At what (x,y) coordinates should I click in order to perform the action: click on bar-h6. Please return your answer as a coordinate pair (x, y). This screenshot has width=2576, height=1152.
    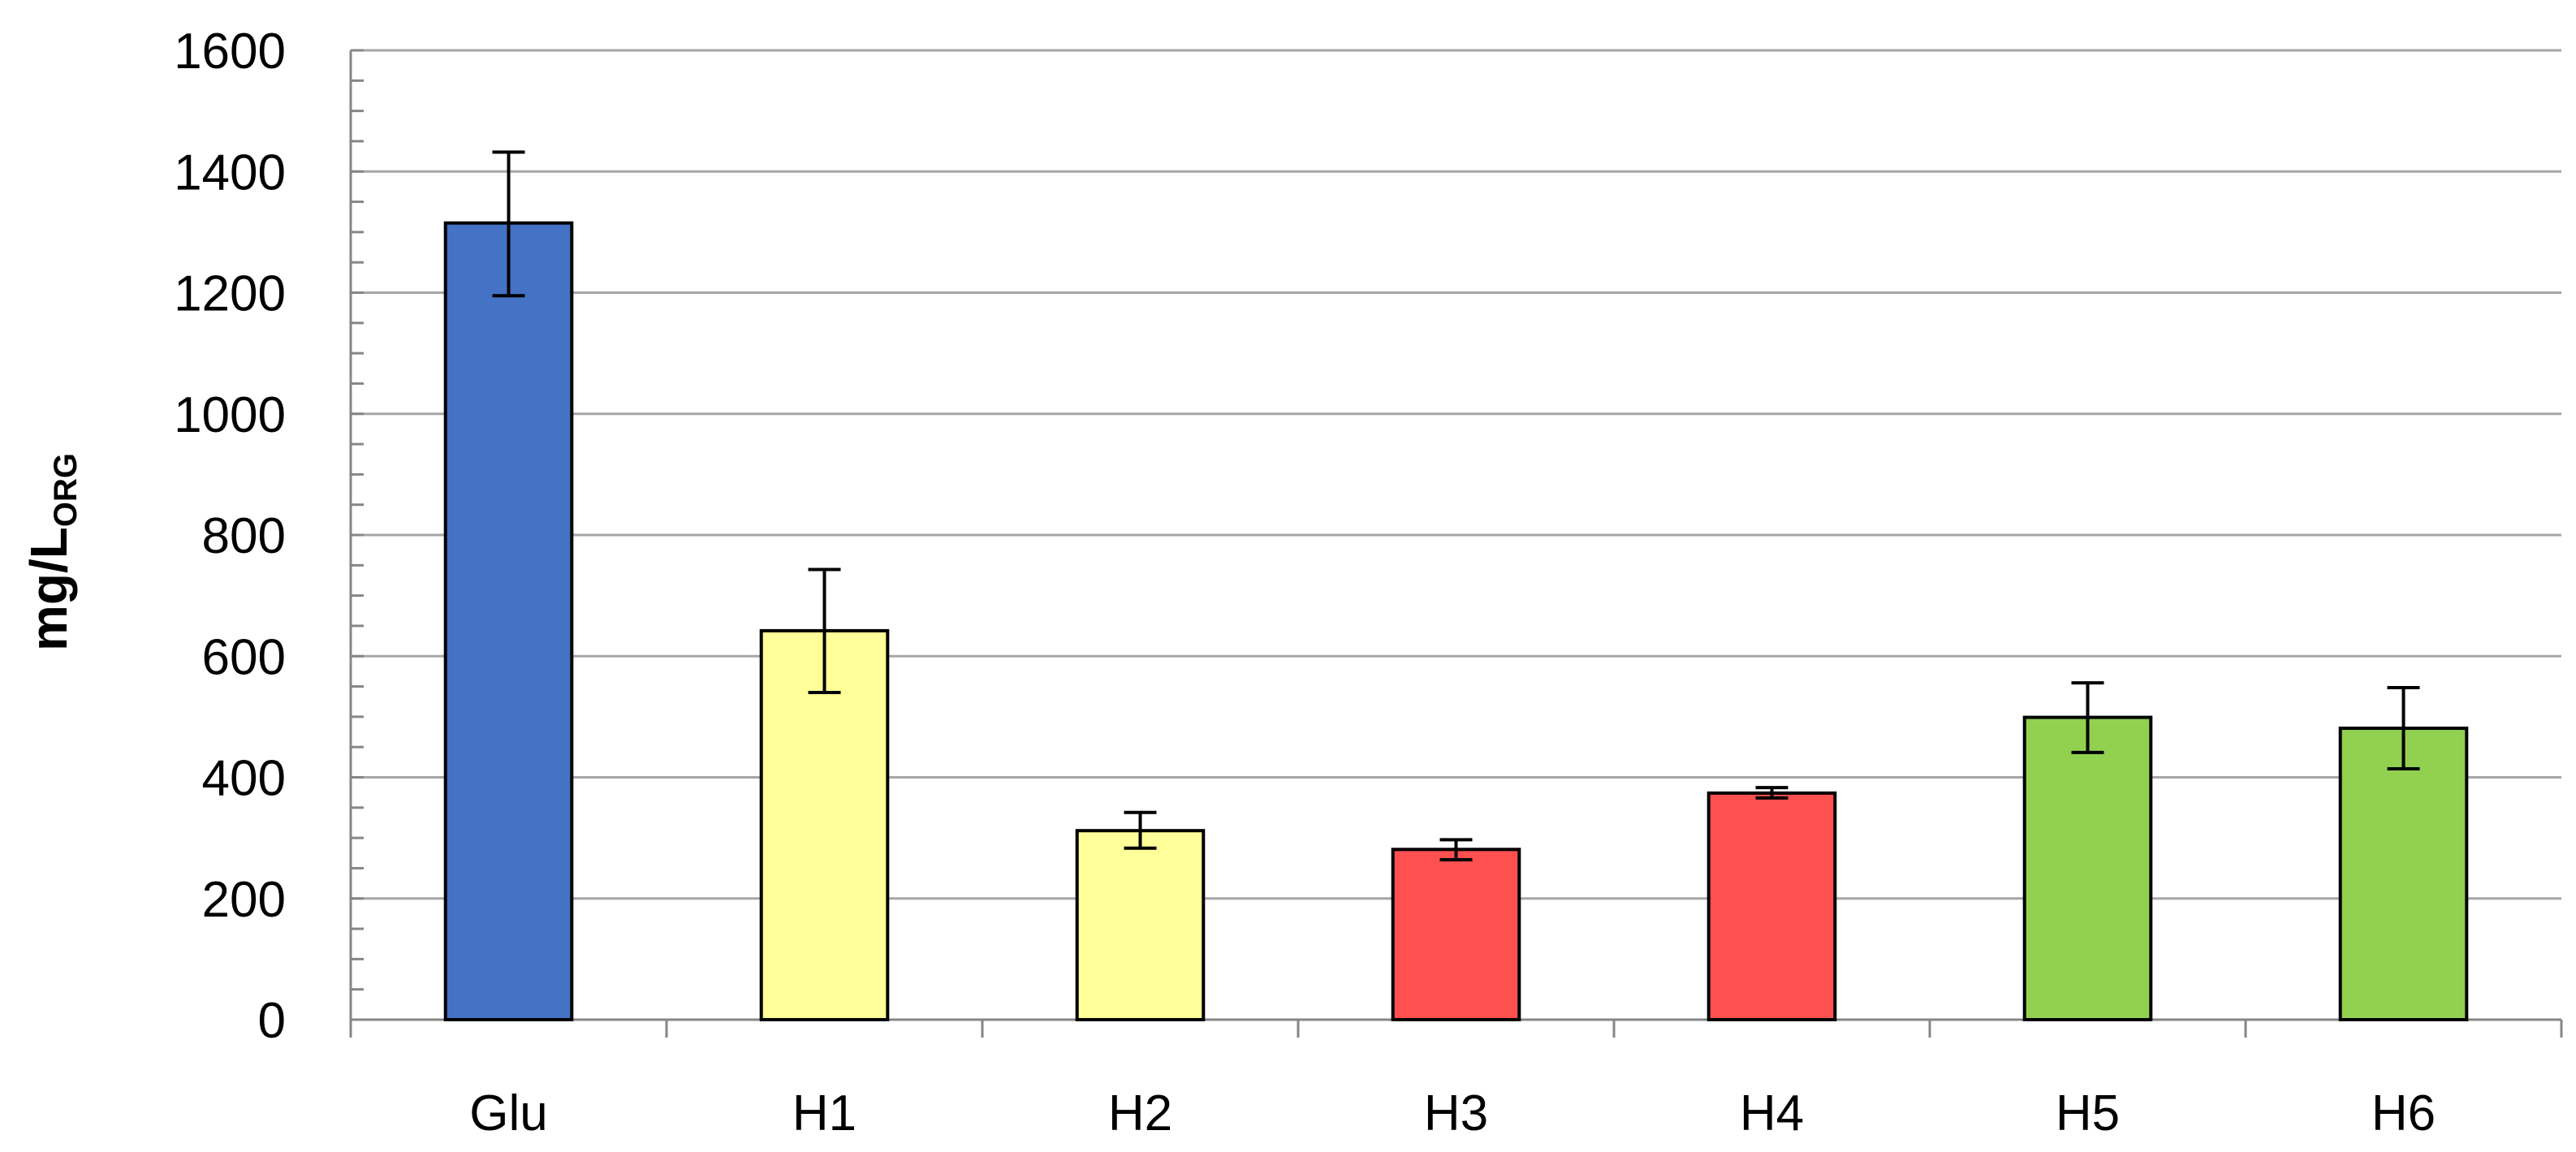
    Looking at the image, I should click on (2403, 874).